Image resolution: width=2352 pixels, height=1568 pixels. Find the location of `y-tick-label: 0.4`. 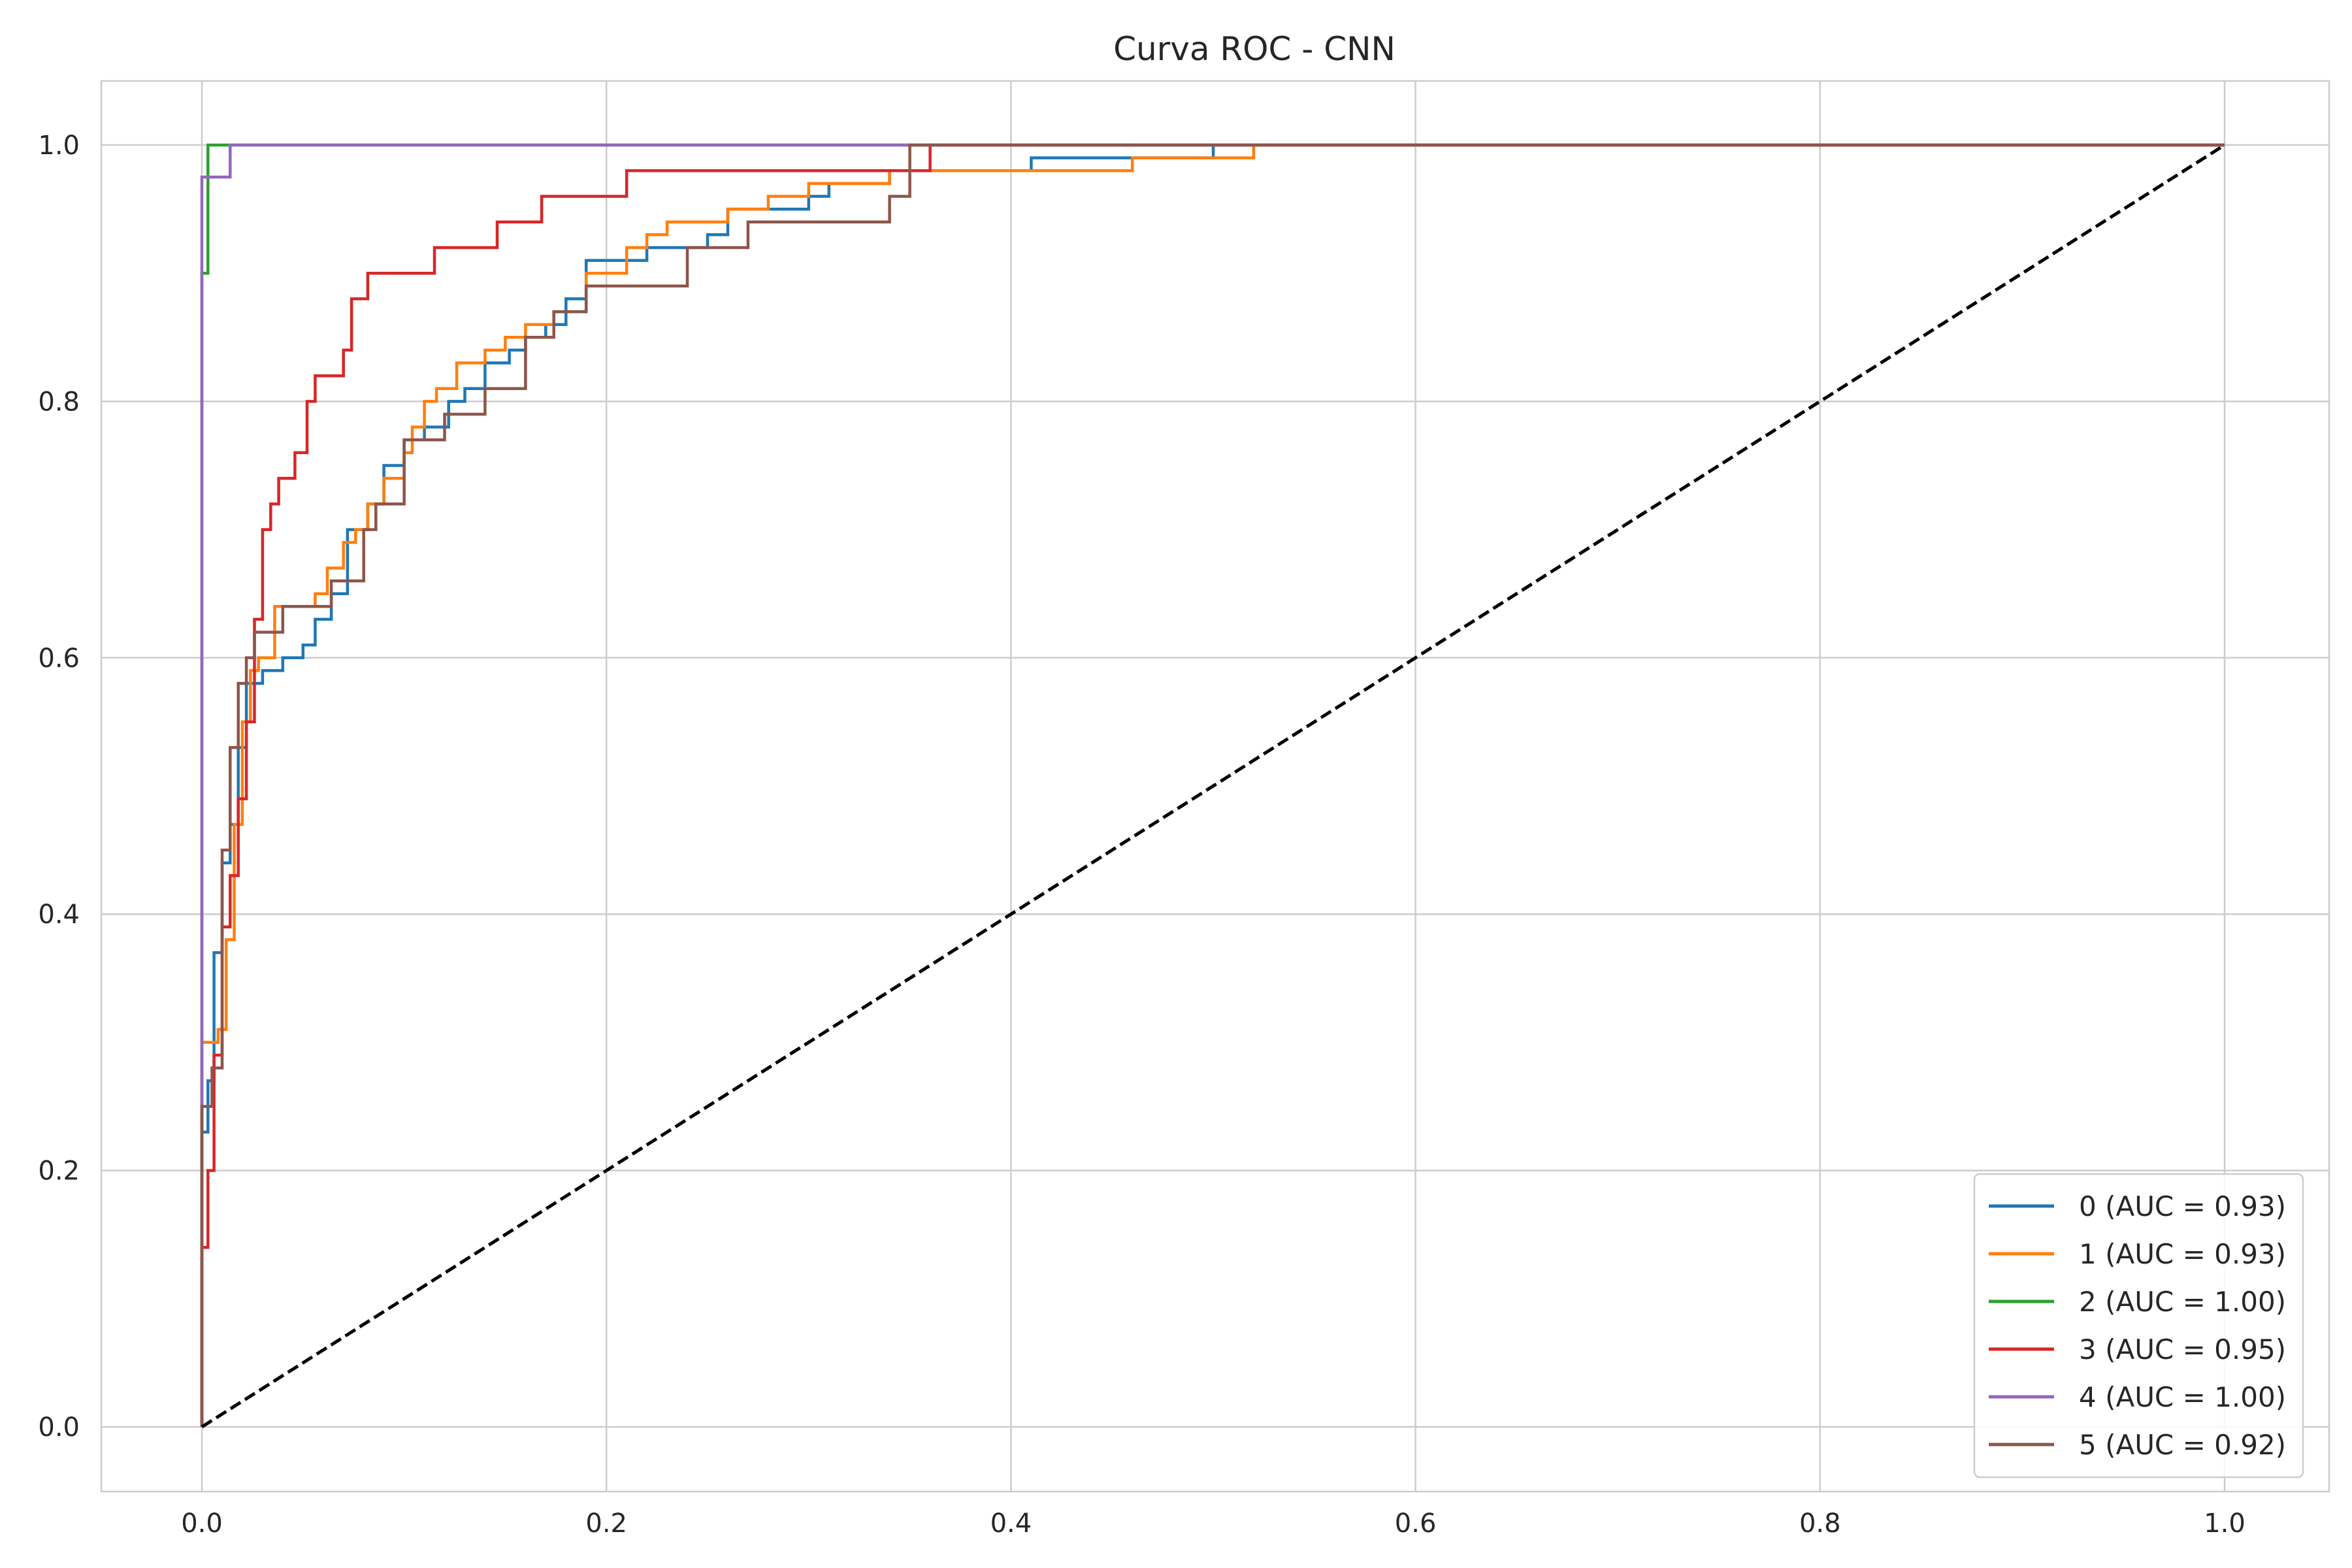

y-tick-label: 0.4 is located at coordinates (59, 915).